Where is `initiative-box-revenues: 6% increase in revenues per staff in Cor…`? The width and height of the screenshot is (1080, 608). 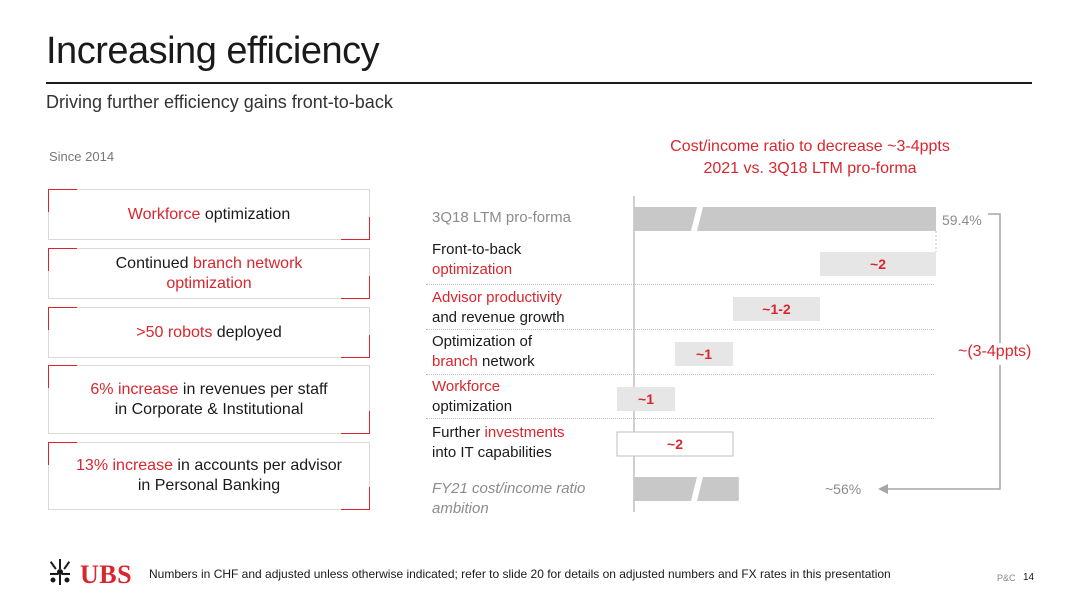
initiative-box-revenues: 6% increase in revenues per staff in Cor… is located at coordinates (209, 399).